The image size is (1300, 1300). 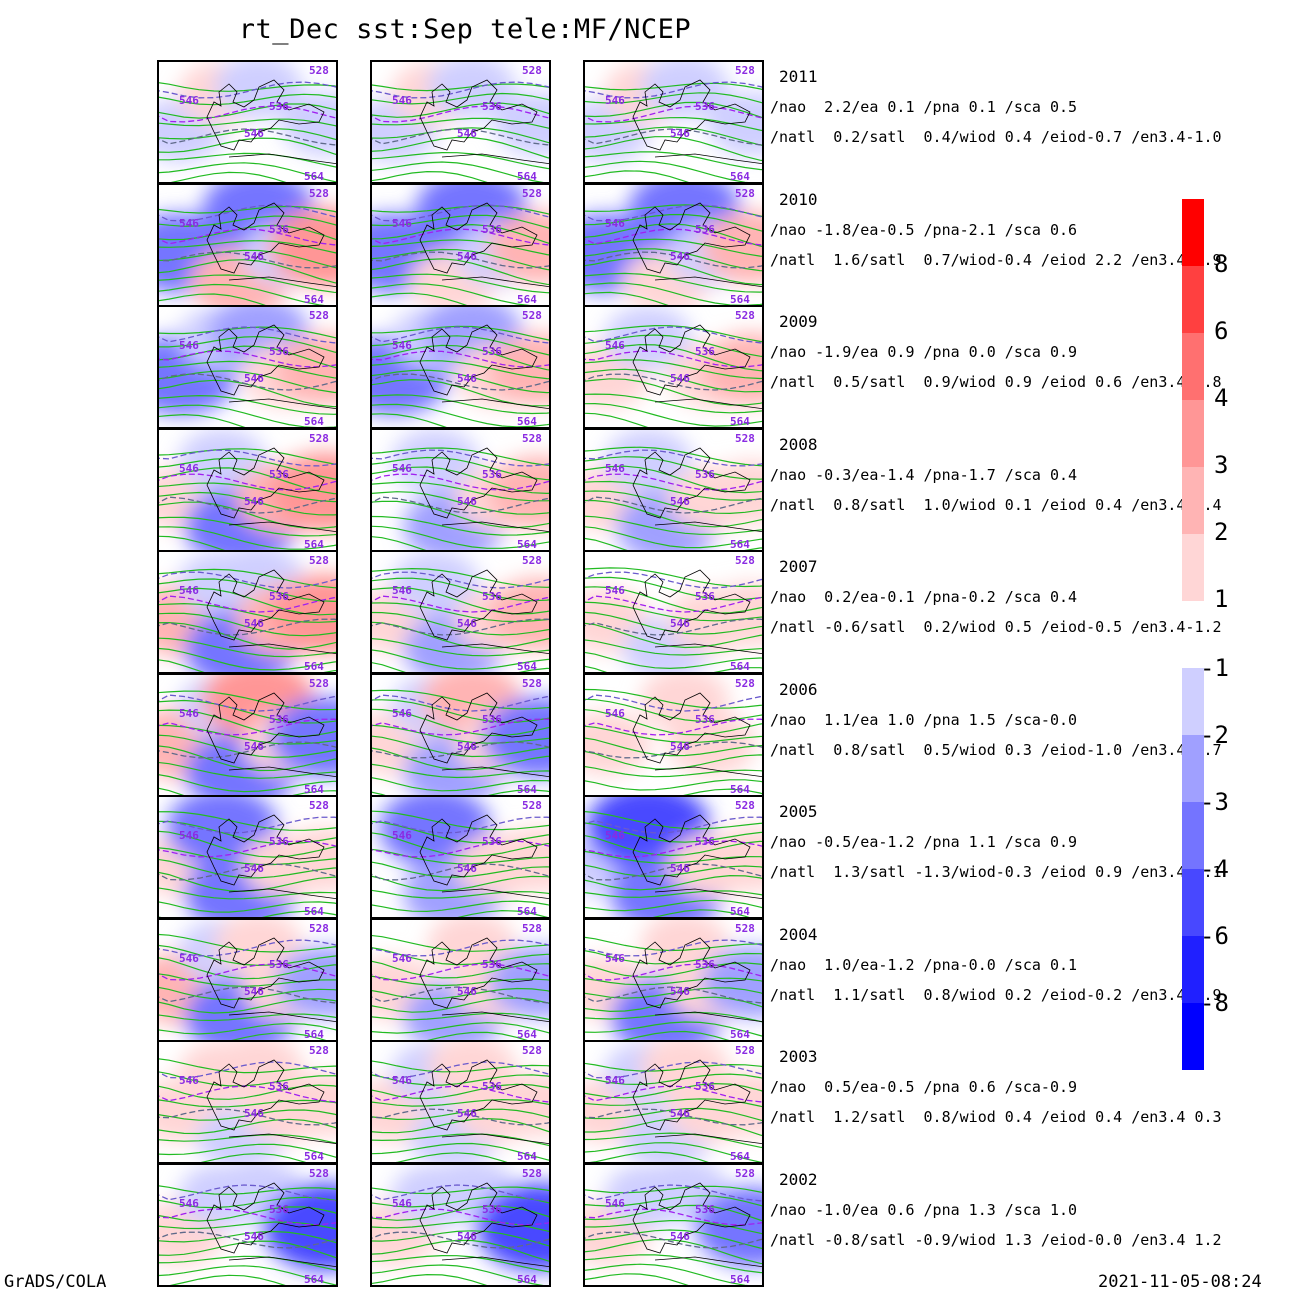 What do you see at coordinates (465, 29) in the screenshot?
I see `chart-title: rt_Dec sst:Sep tele:MF/NCEP` at bounding box center [465, 29].